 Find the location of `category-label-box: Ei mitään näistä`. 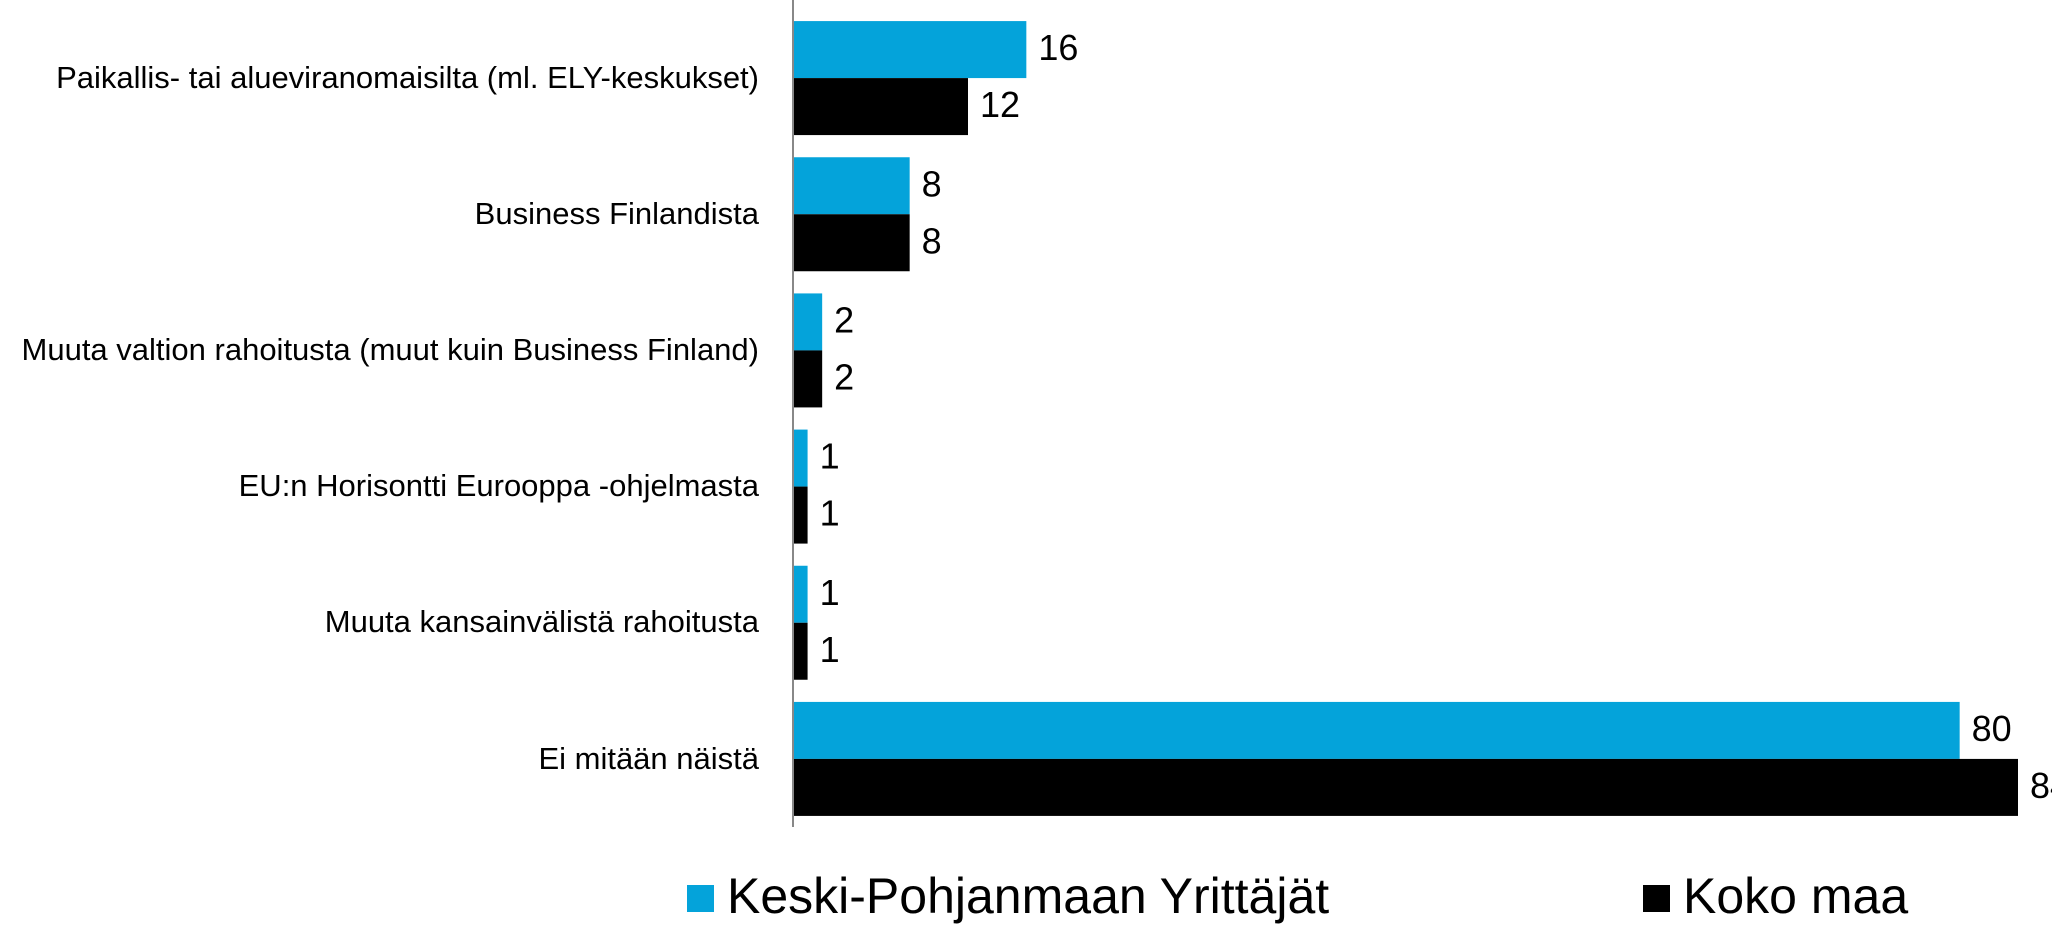

category-label-box: Ei mitään näistä is located at coordinates (648, 758).